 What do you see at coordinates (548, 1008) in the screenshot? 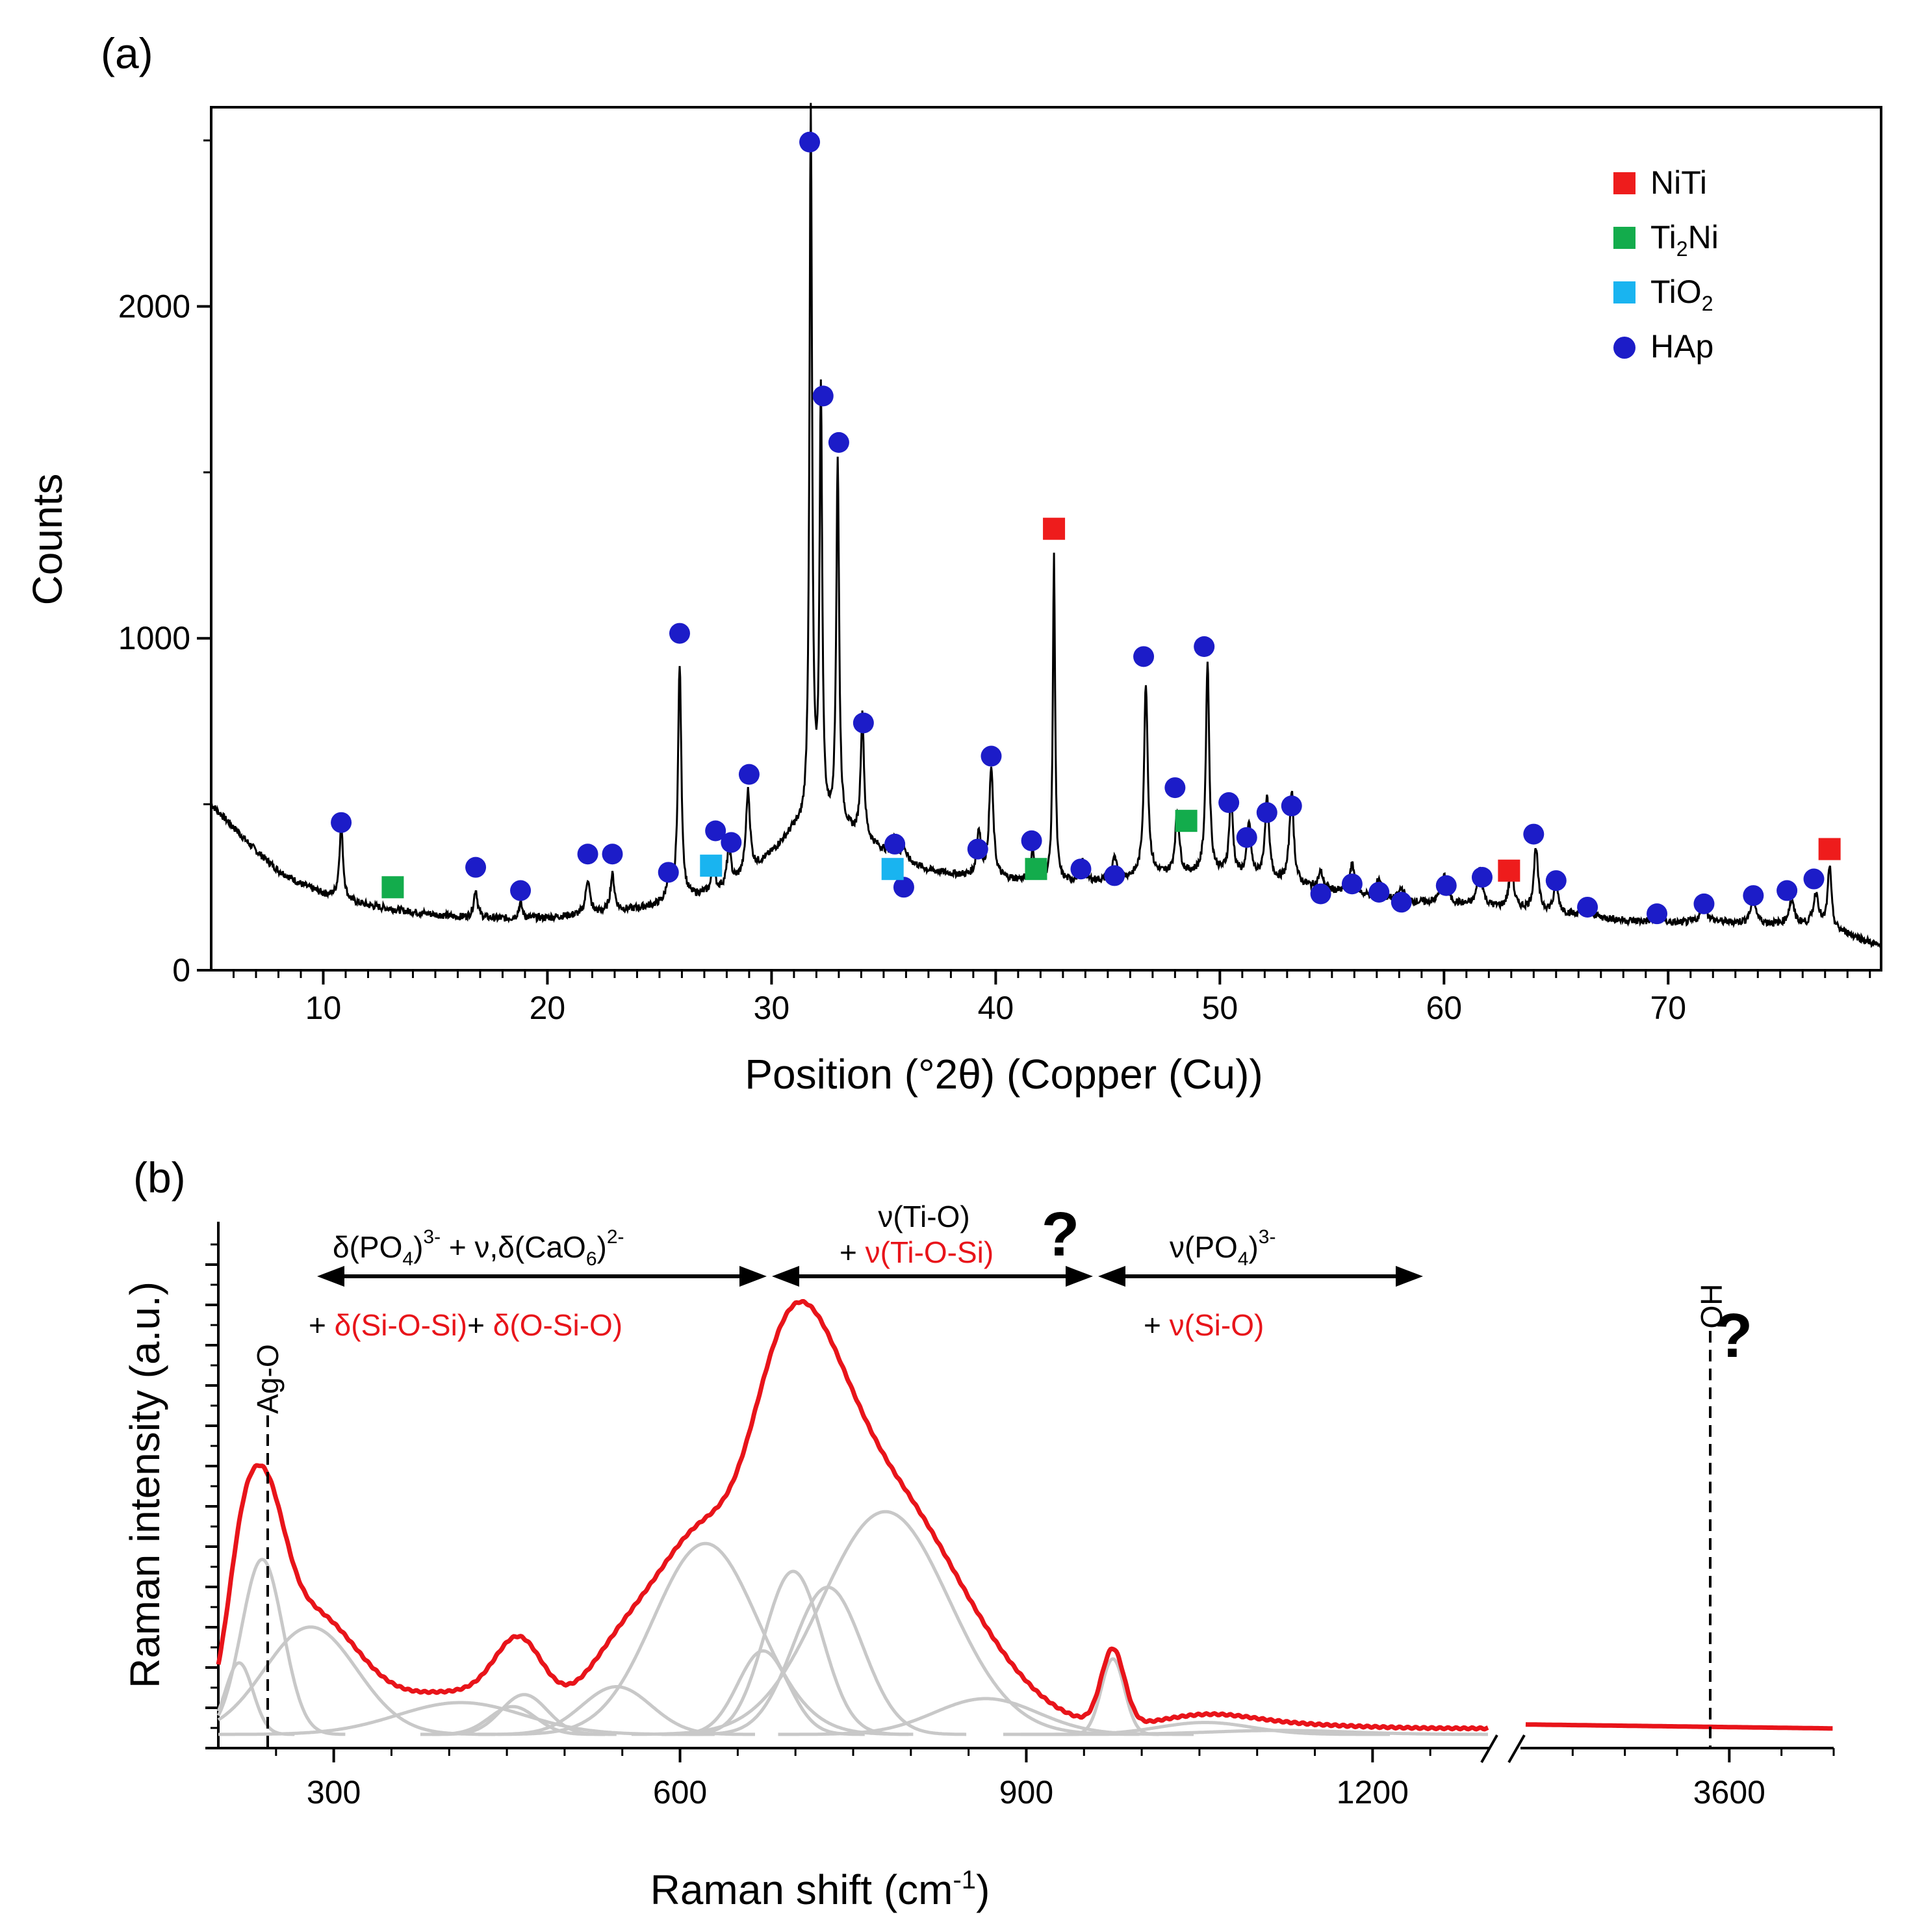
I see `xrd-x-tick-label: 20` at bounding box center [548, 1008].